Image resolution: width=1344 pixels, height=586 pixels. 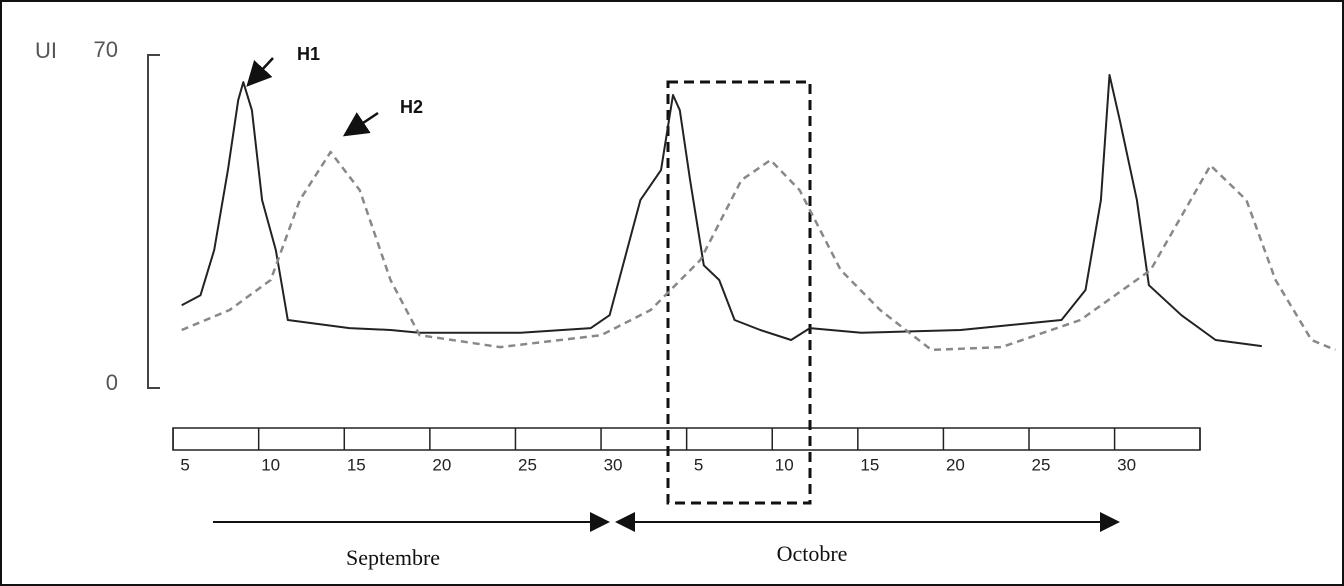 I want to click on highlight-box, so click(x=739, y=292).